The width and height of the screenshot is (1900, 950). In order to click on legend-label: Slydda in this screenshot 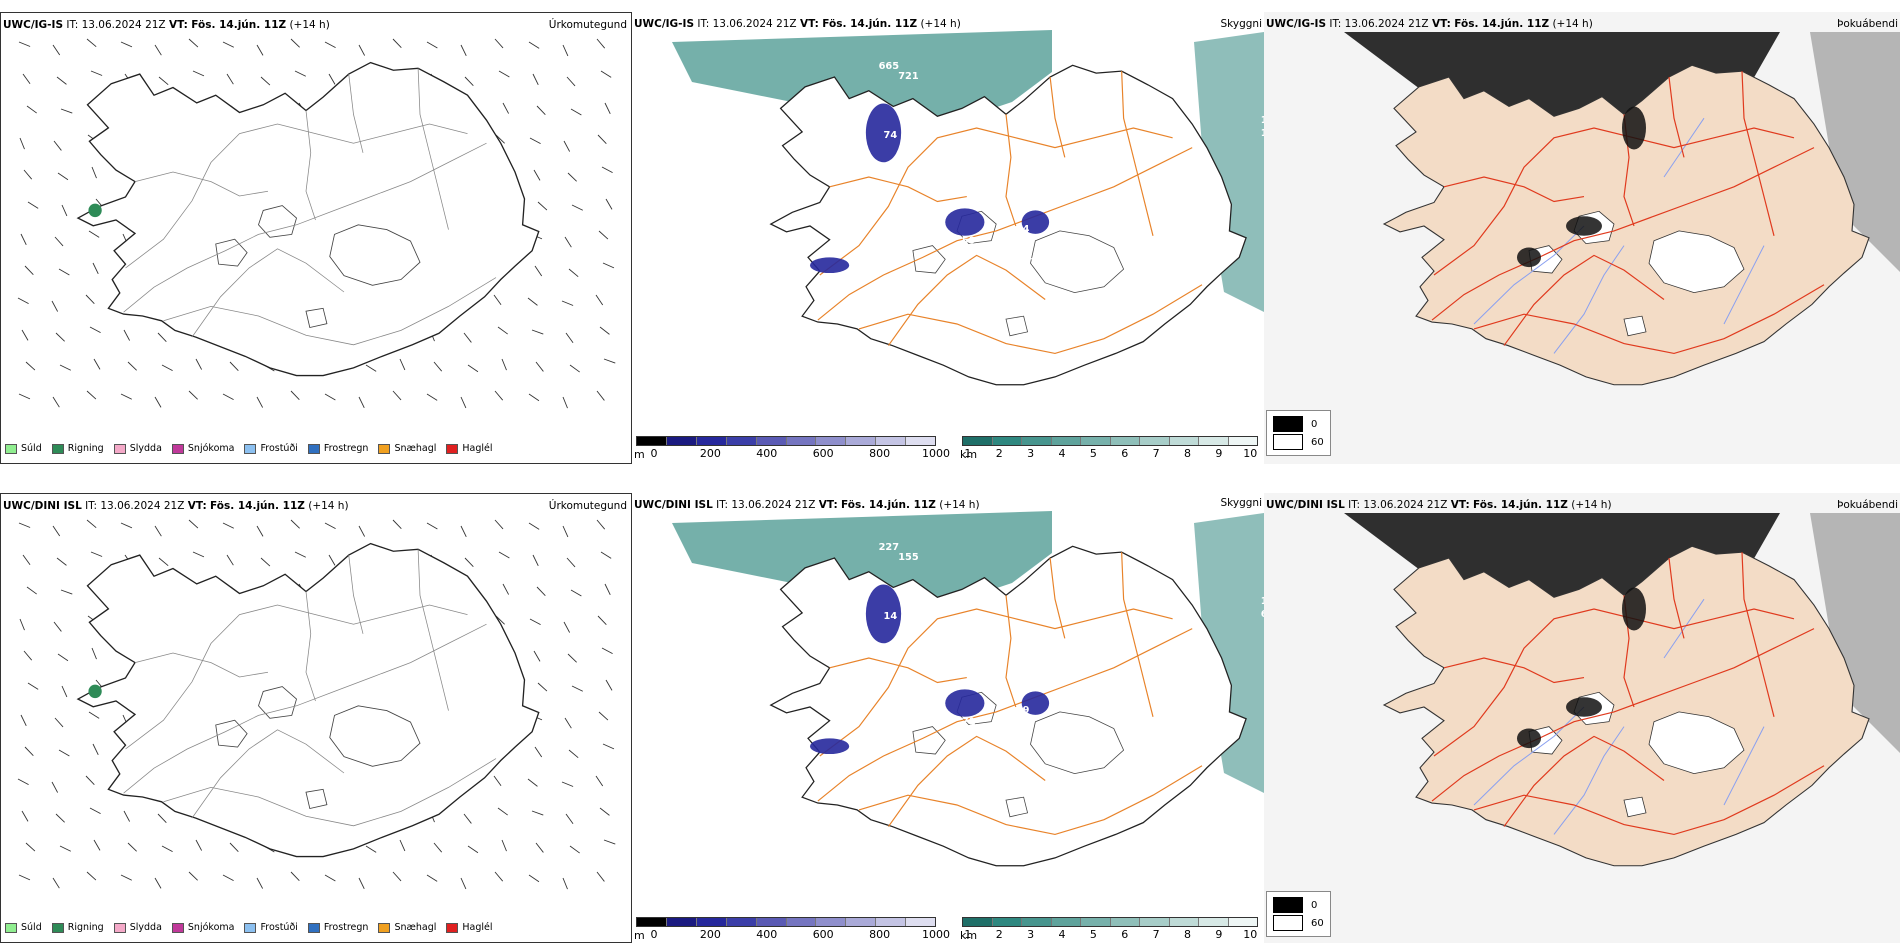, I will do `click(145, 448)`.